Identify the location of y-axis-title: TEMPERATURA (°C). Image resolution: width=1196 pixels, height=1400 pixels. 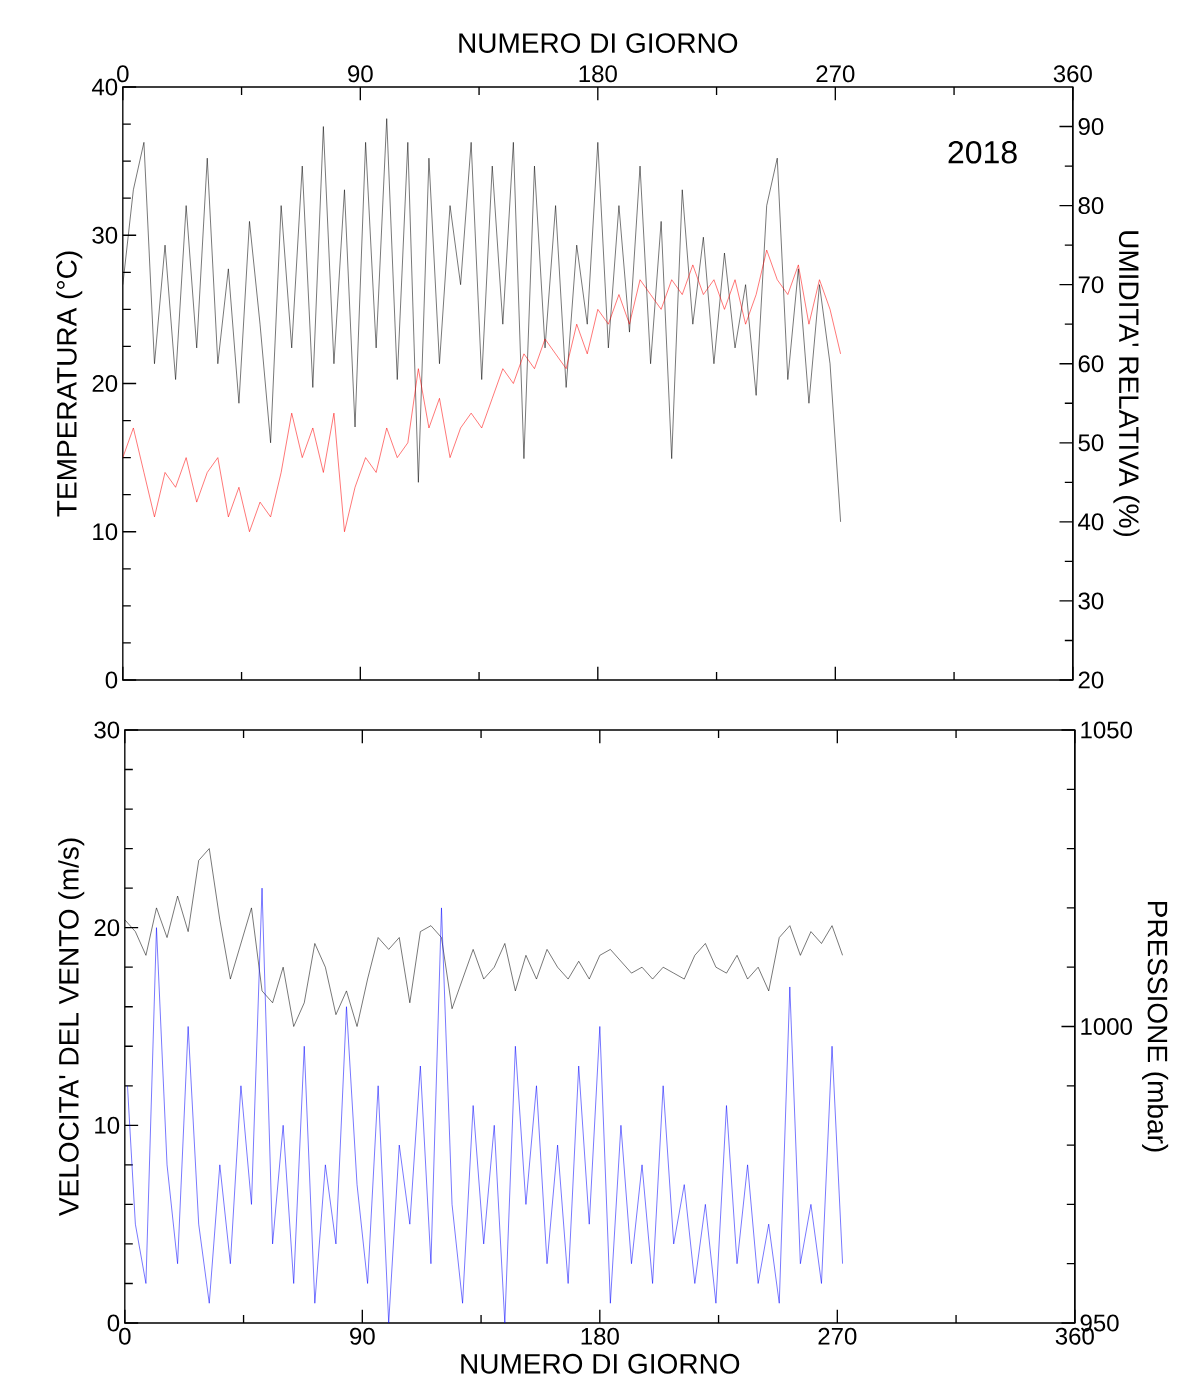
(69, 384).